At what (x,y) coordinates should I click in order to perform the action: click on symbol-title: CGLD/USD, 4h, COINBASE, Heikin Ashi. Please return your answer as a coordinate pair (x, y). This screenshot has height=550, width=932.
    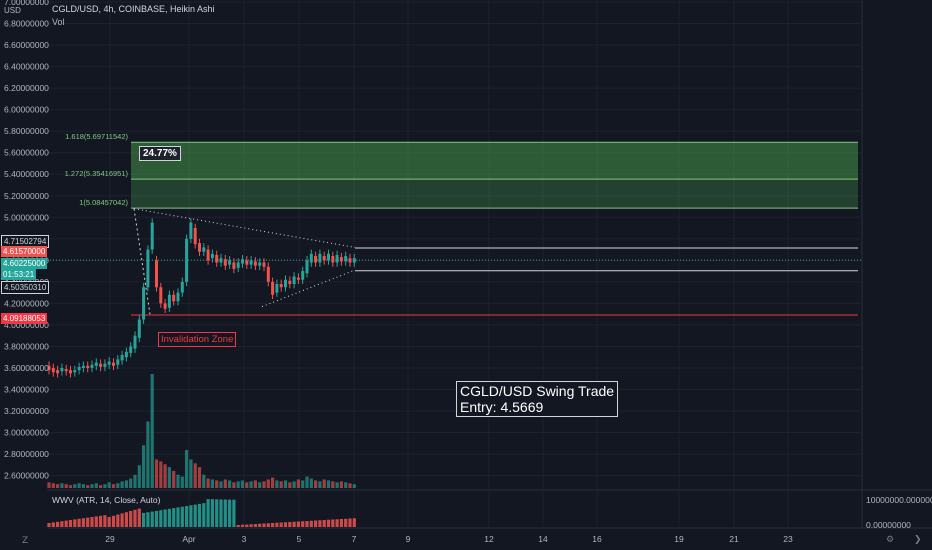
    Looking at the image, I should click on (133, 9).